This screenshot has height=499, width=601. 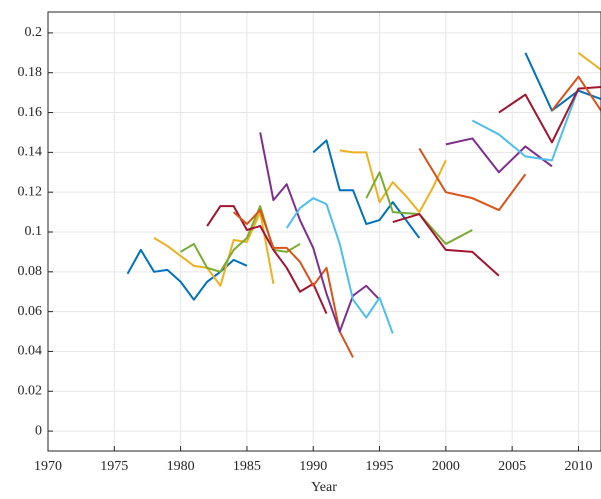 What do you see at coordinates (512, 466) in the screenshot?
I see `x-tick-label: 2005` at bounding box center [512, 466].